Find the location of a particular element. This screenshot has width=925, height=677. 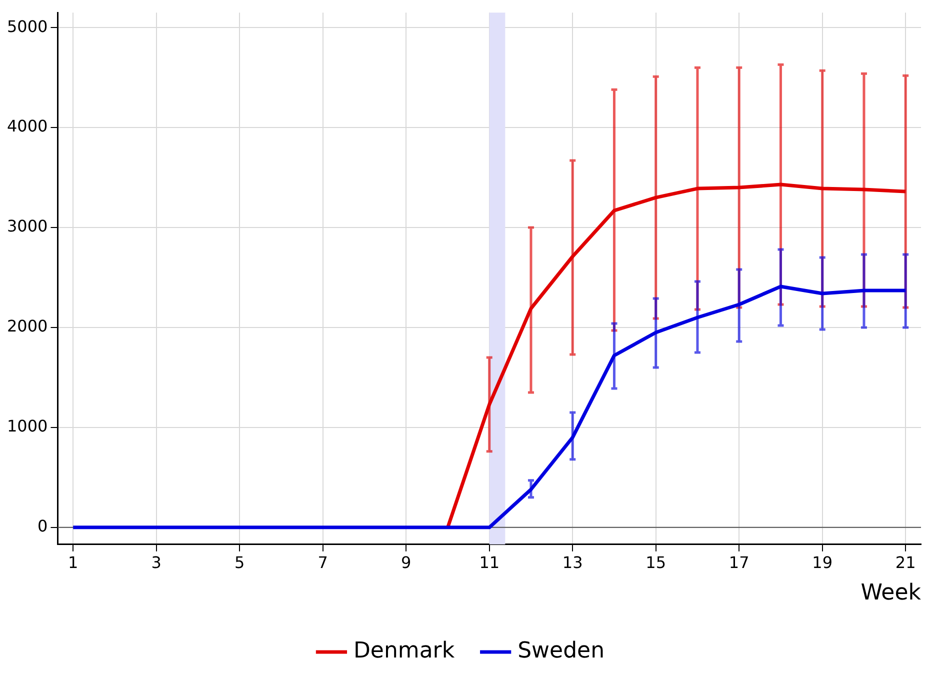

x-tick-label: 1 is located at coordinates (73, 562).